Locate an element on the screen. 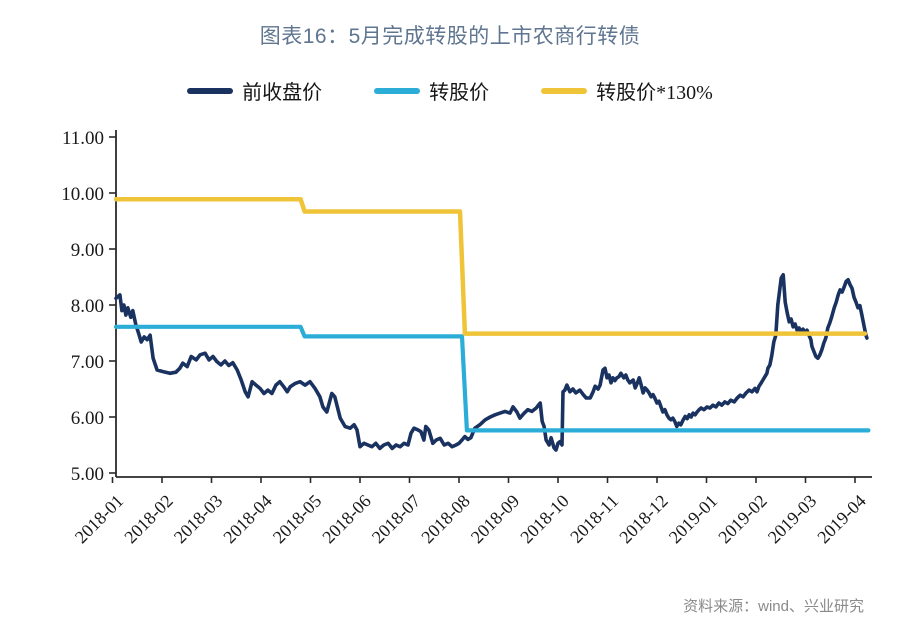 This screenshot has width=900, height=630. legend-item-conversion-price: 转股价 is located at coordinates (431, 90).